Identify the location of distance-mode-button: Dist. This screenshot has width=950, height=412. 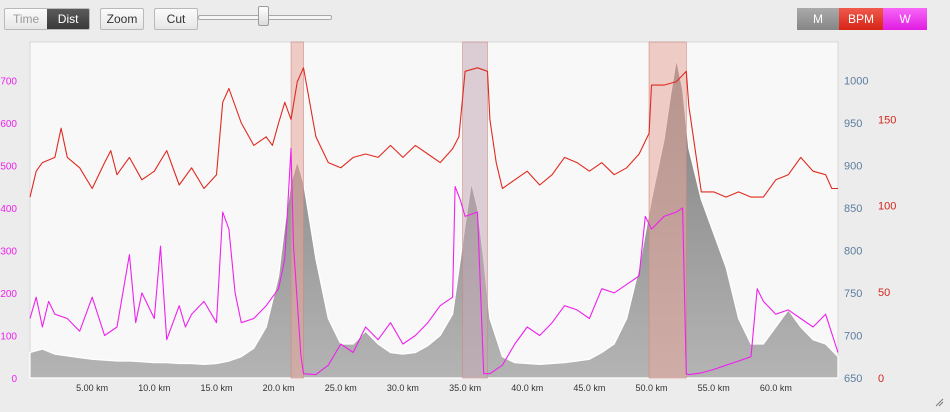
(68, 19).